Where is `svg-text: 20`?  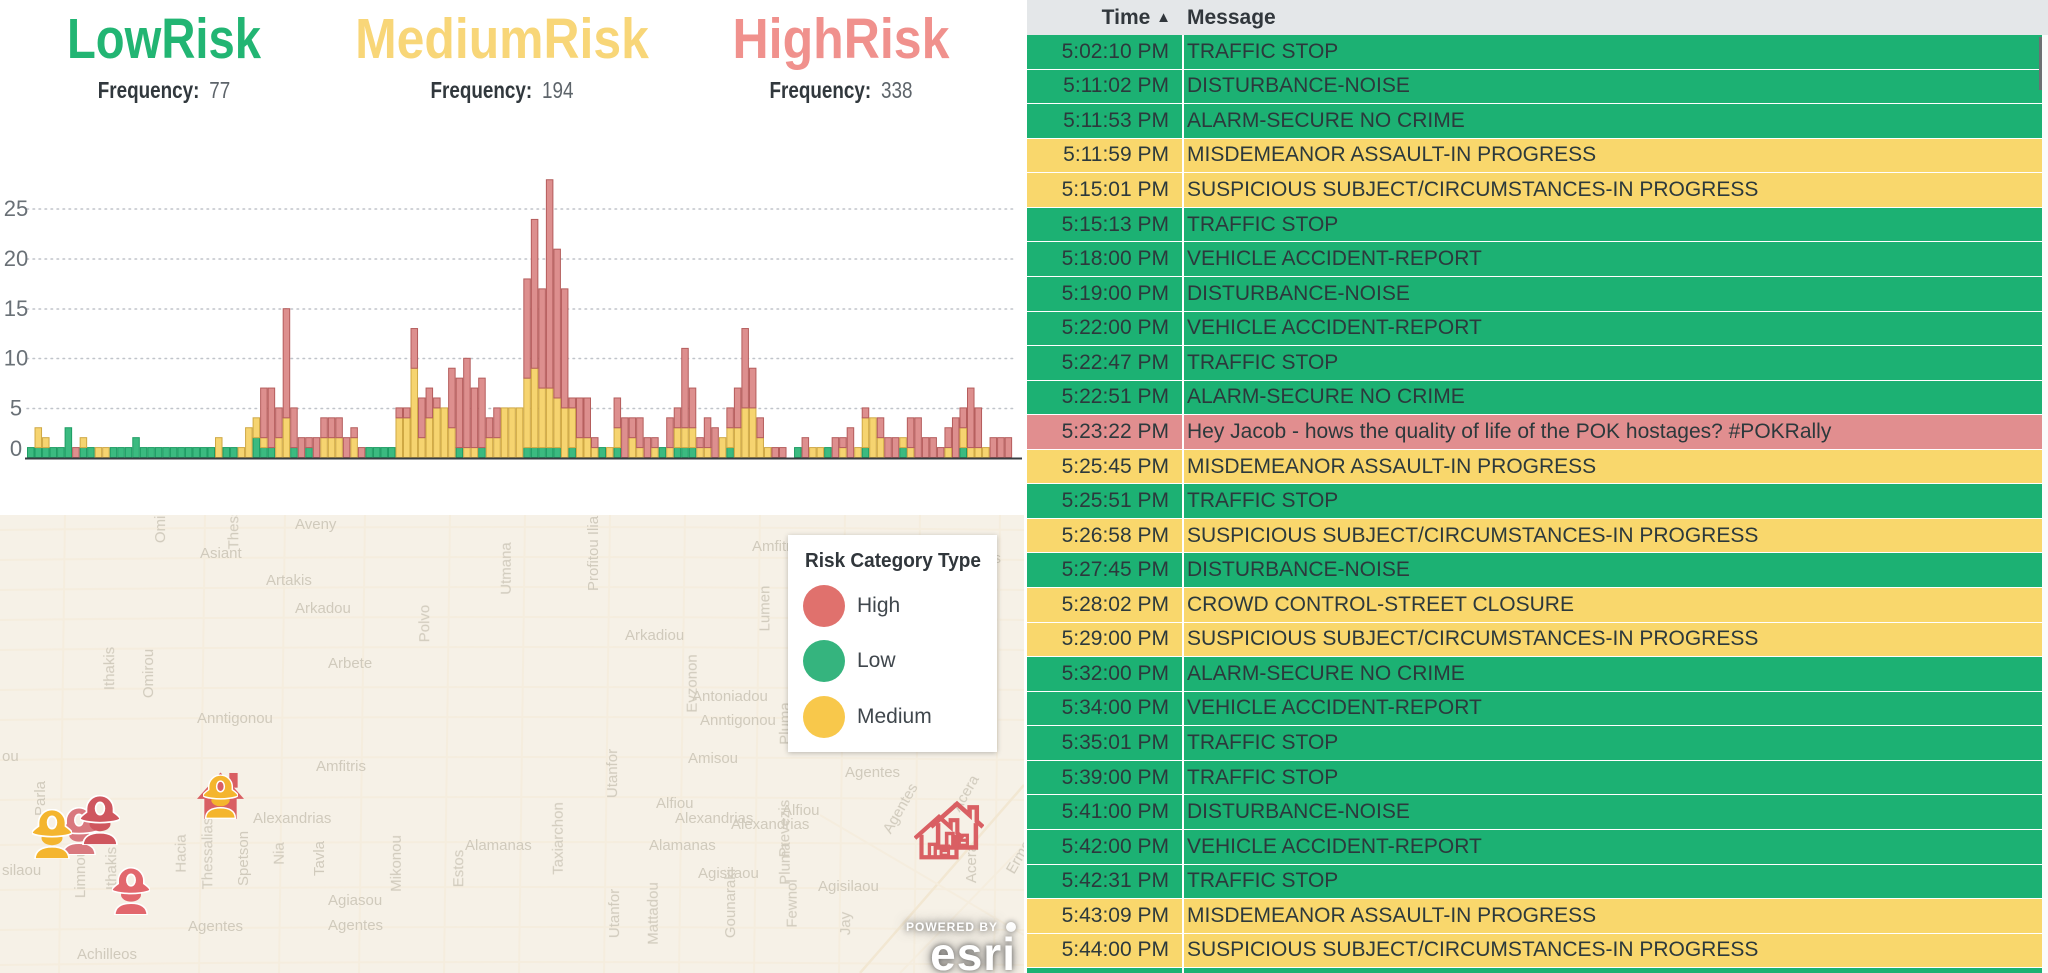 svg-text: 20 is located at coordinates (16, 258).